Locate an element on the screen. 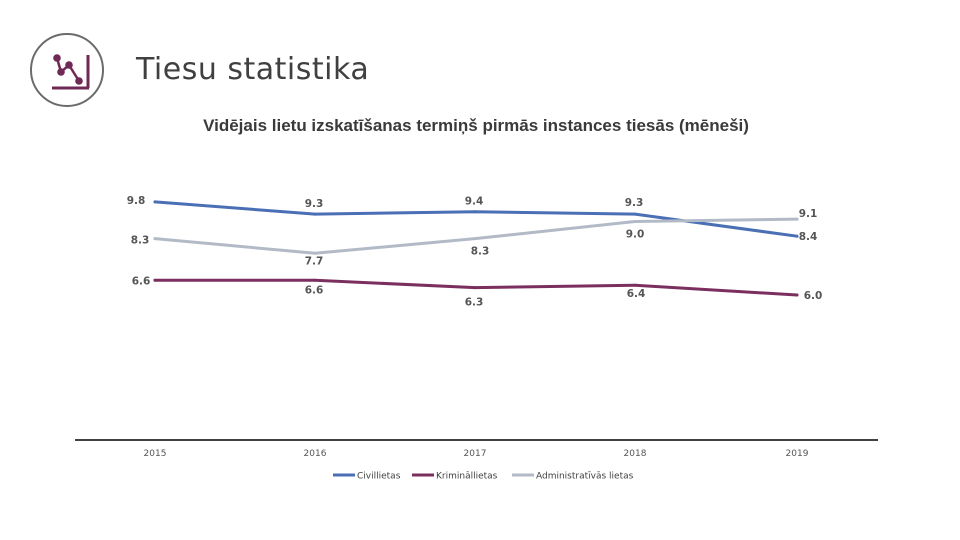 The height and width of the screenshot is (540, 960). logo is located at coordinates (67, 70).